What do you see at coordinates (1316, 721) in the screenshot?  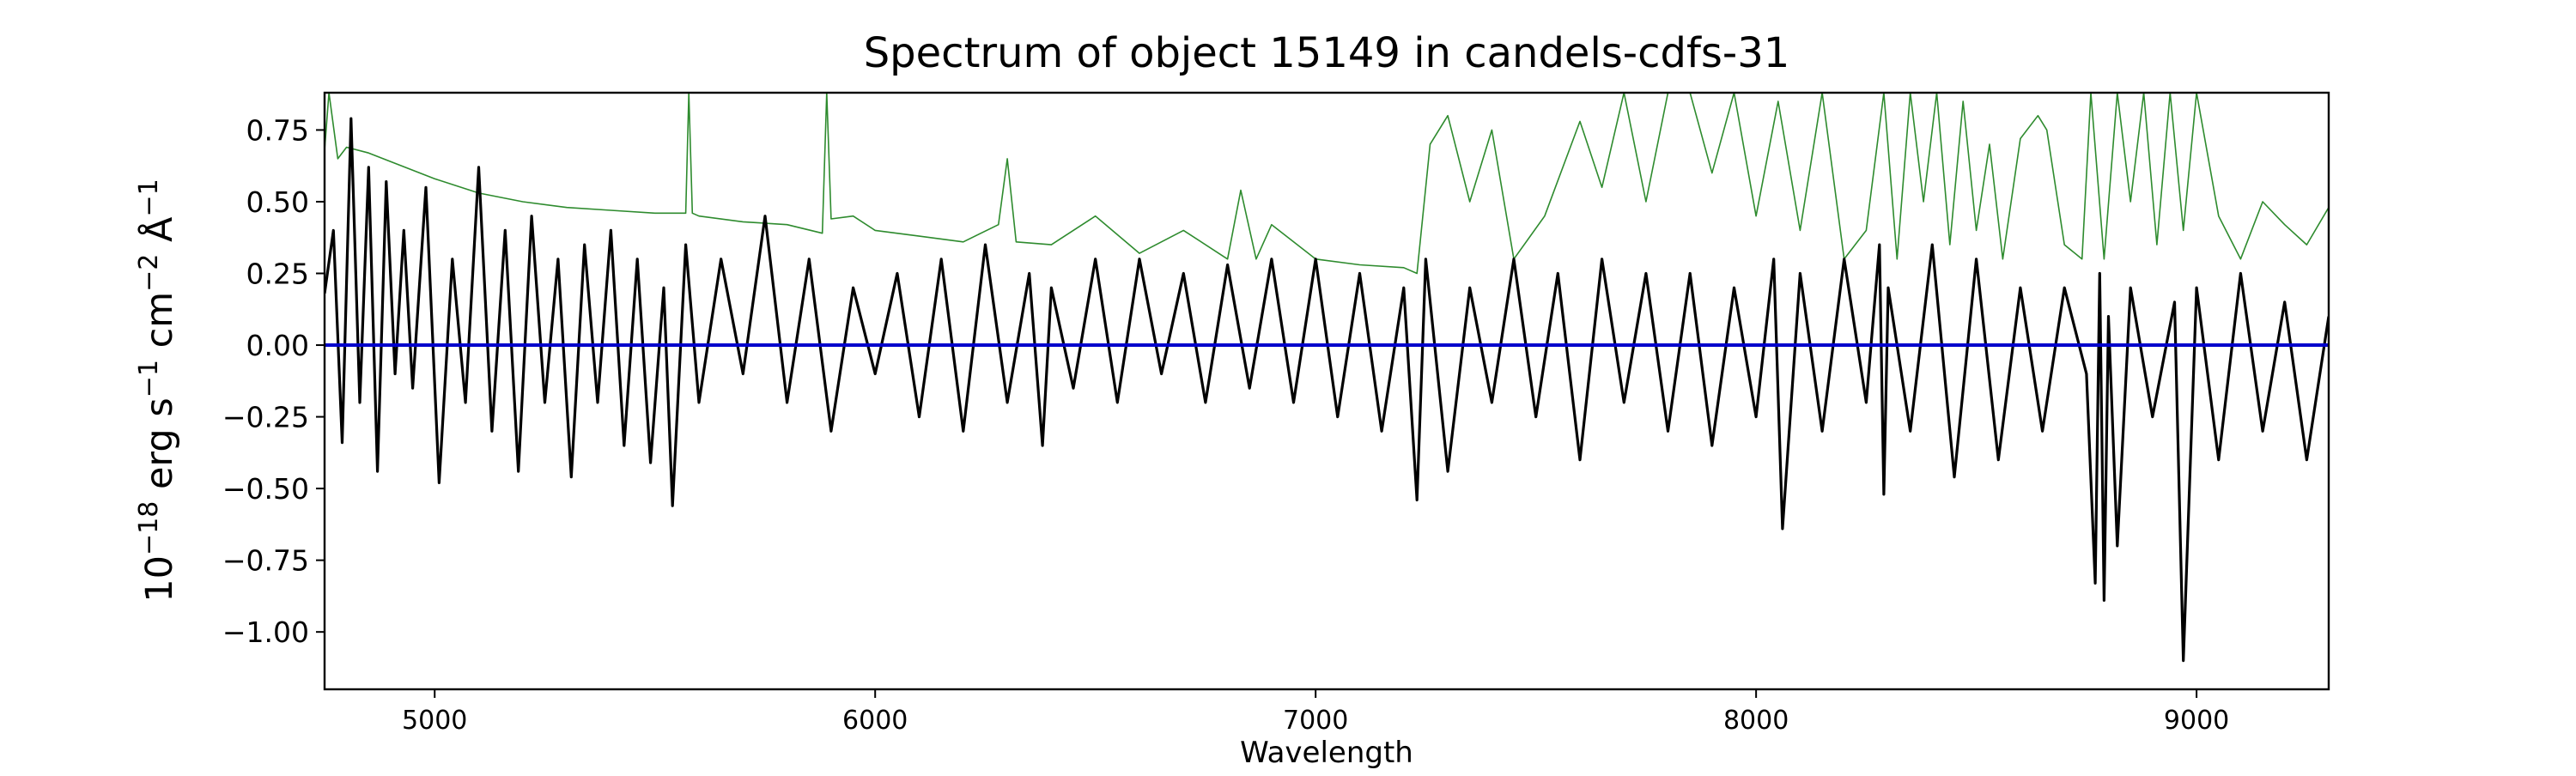 I see `x-tick-label: 7000` at bounding box center [1316, 721].